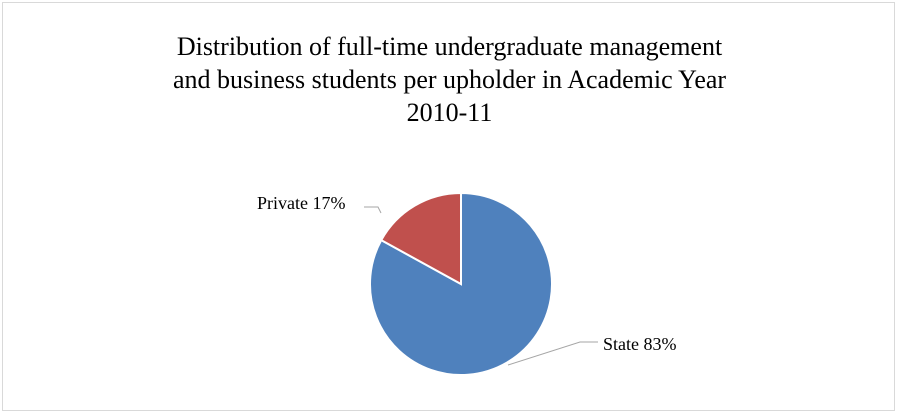 The image size is (899, 415). Describe the element at coordinates (420, 238) in the screenshot. I see `pie-slice-private` at that location.